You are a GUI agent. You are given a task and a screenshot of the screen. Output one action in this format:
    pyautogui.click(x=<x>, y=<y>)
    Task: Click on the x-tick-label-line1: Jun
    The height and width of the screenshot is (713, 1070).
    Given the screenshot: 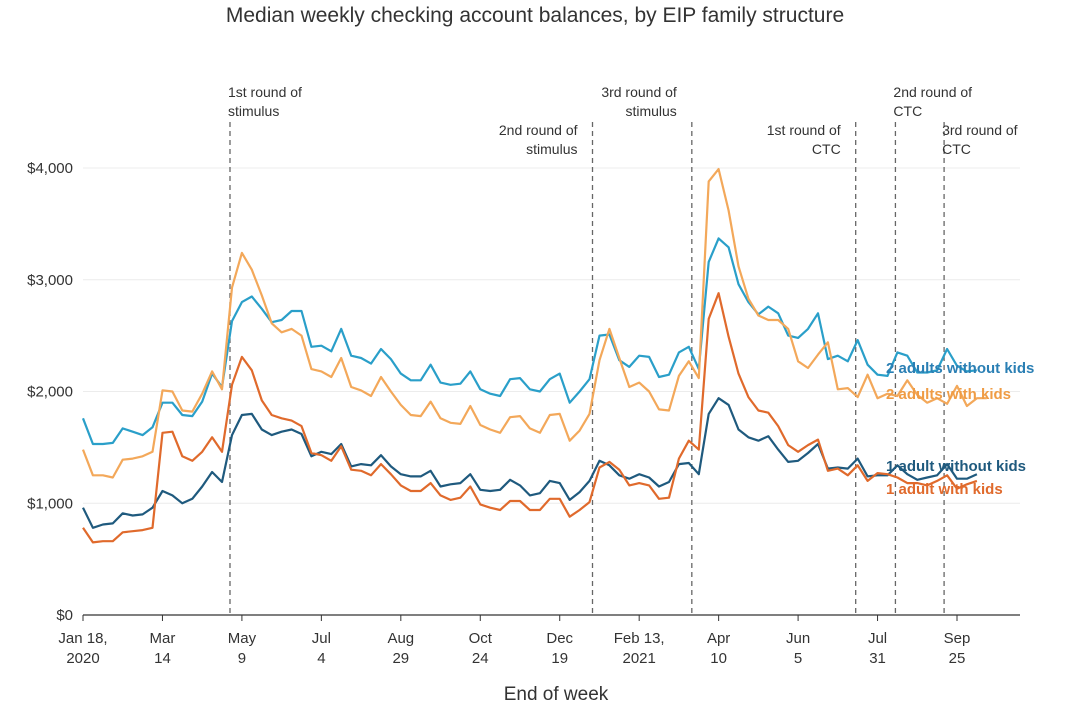 What is the action you would take?
    pyautogui.click(x=798, y=638)
    